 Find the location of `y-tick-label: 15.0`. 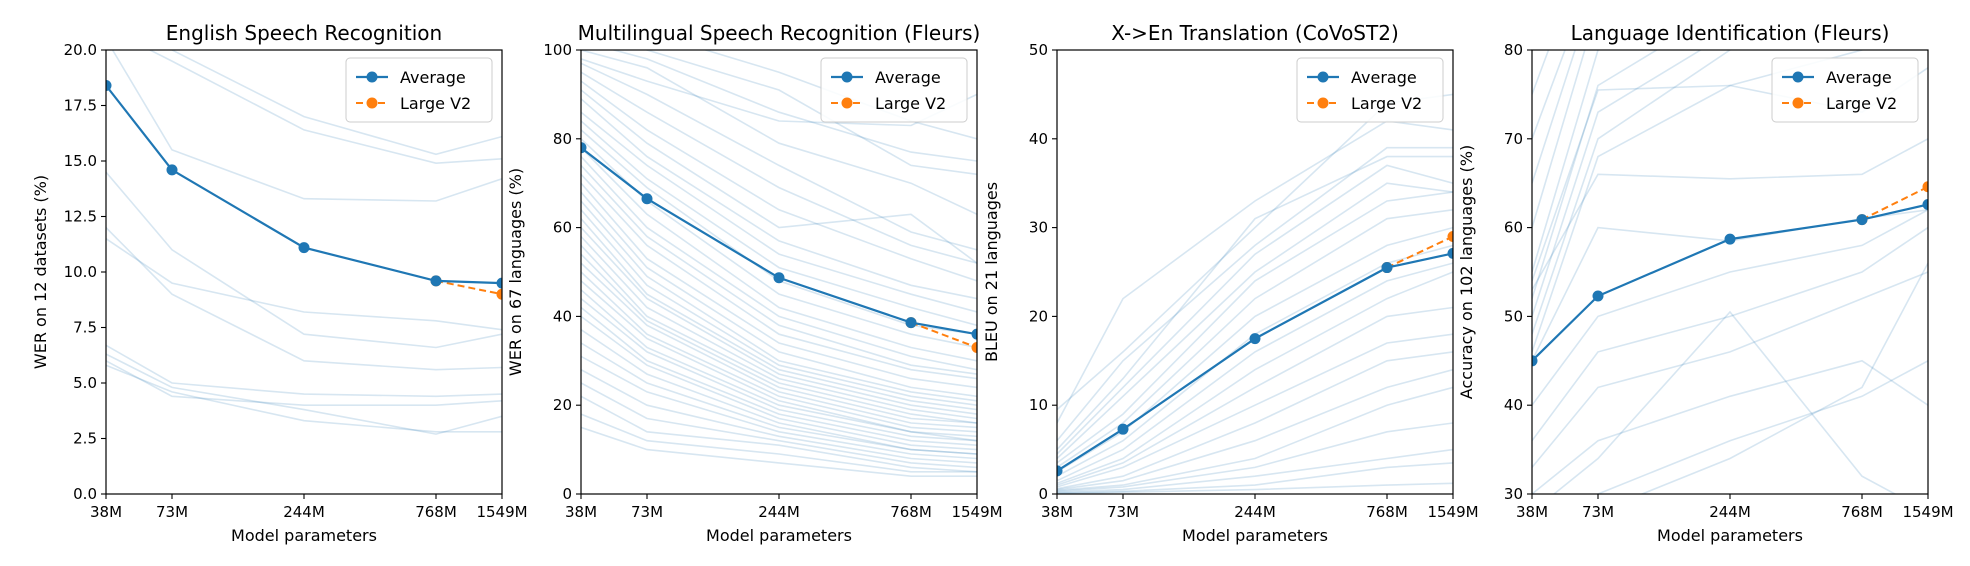

y-tick-label: 15.0 is located at coordinates (80, 161).